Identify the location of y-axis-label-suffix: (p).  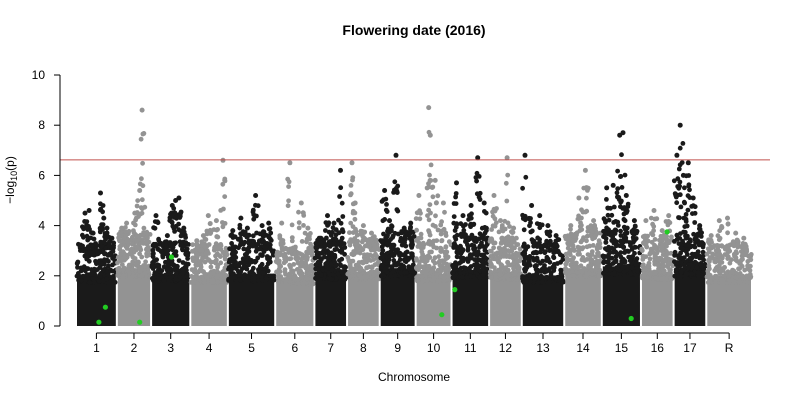
(10, 163).